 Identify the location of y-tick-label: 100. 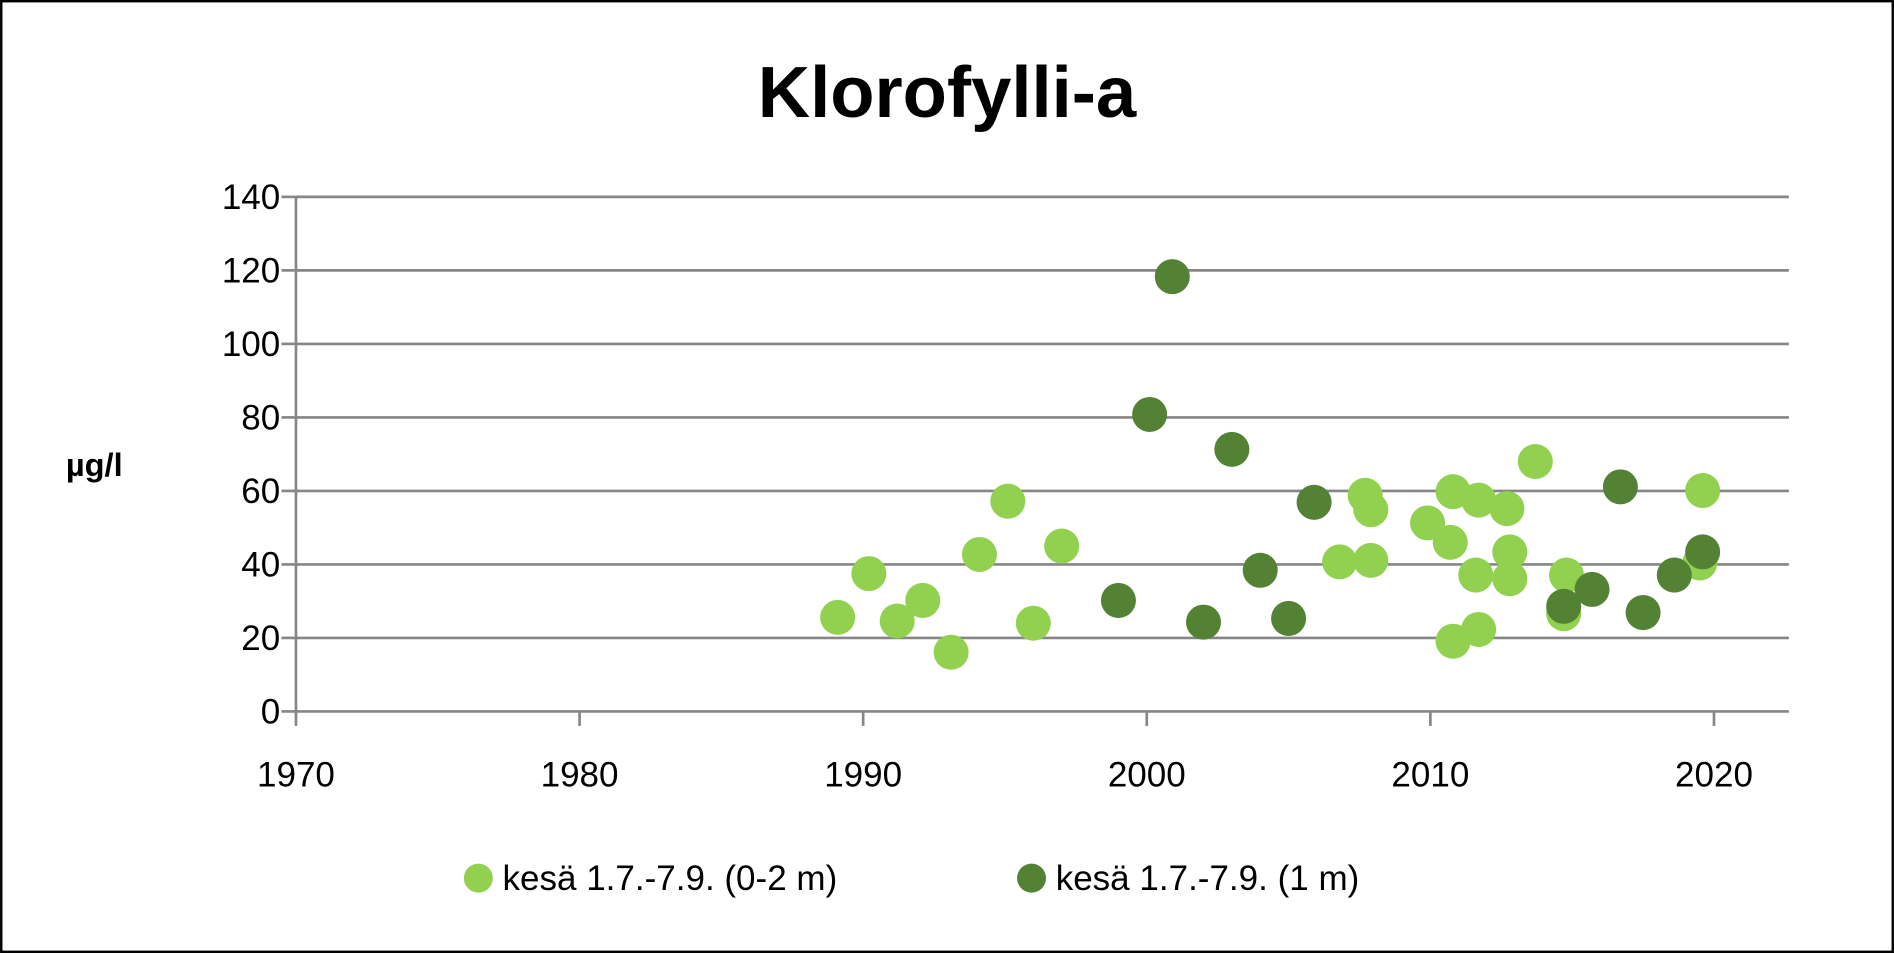
(251, 344).